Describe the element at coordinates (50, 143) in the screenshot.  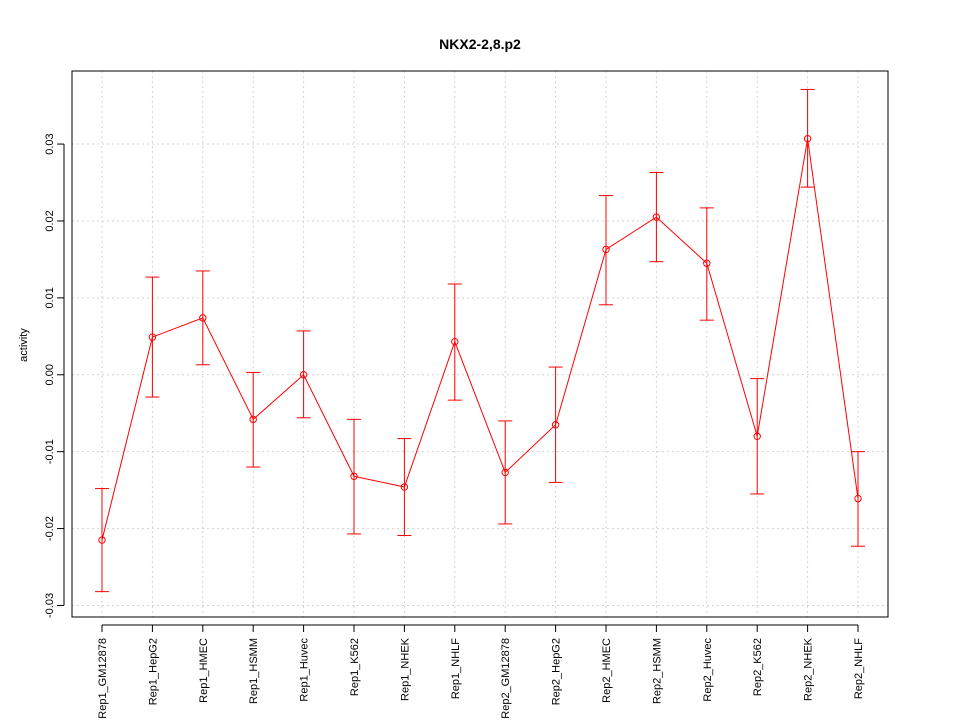
I see `y-tick-label: 0.03` at that location.